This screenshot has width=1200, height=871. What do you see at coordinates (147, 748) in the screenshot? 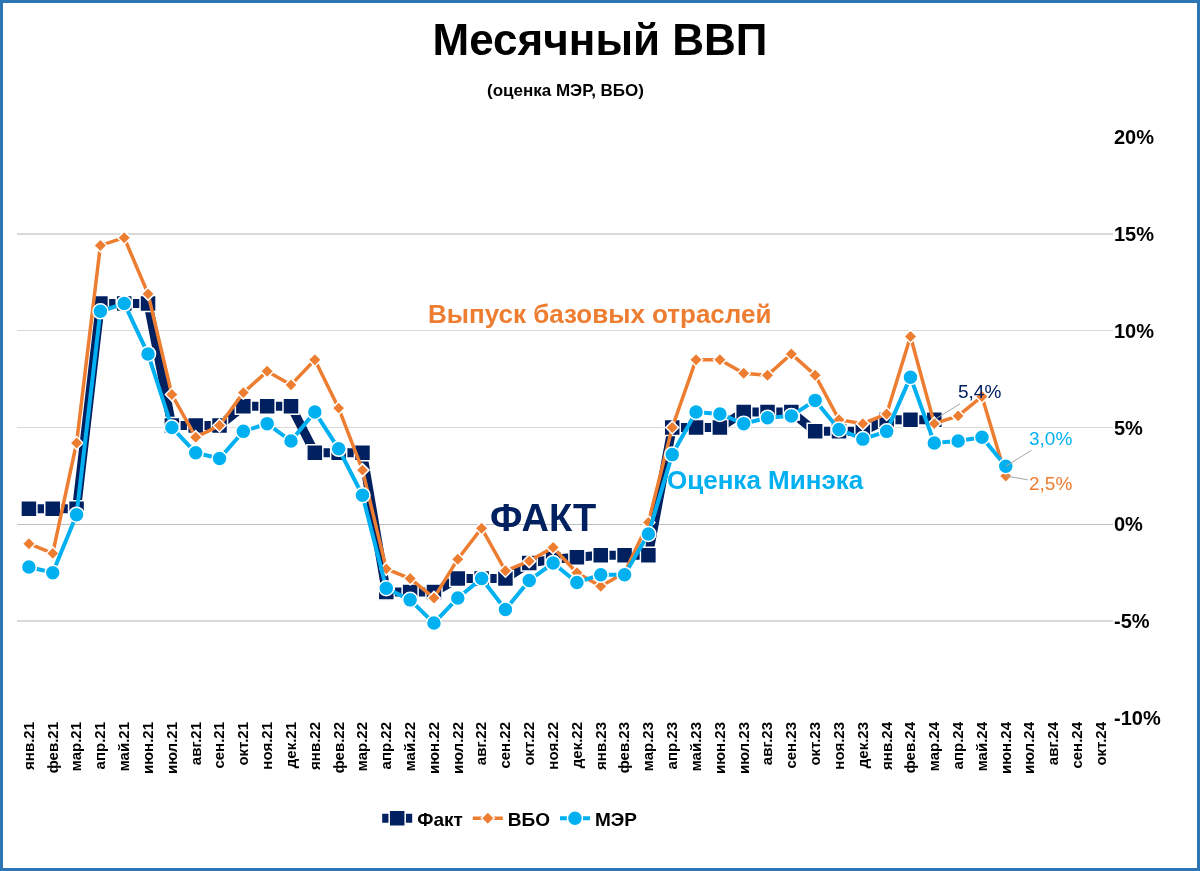
I see `x-tick-label: июн.21` at bounding box center [147, 748].